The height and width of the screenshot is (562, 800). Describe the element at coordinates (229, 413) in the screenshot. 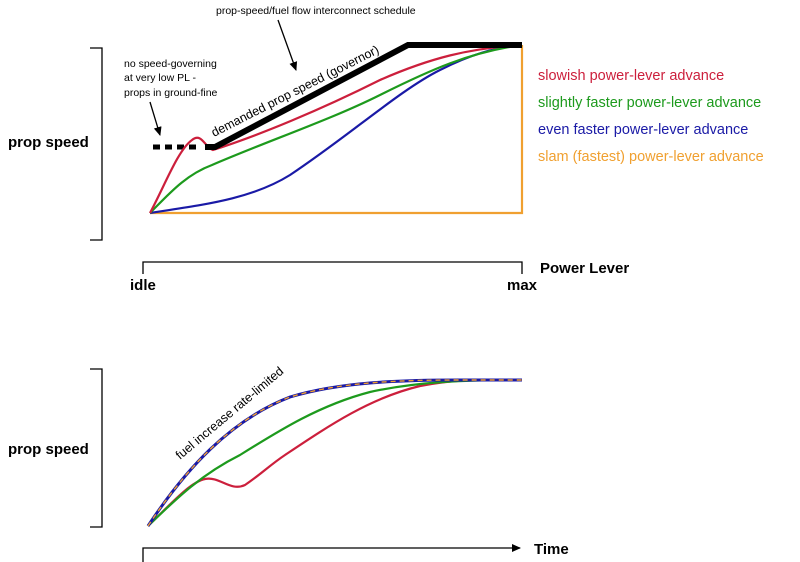

I see `rate-limited-label: fuel increase rate-limited` at that location.